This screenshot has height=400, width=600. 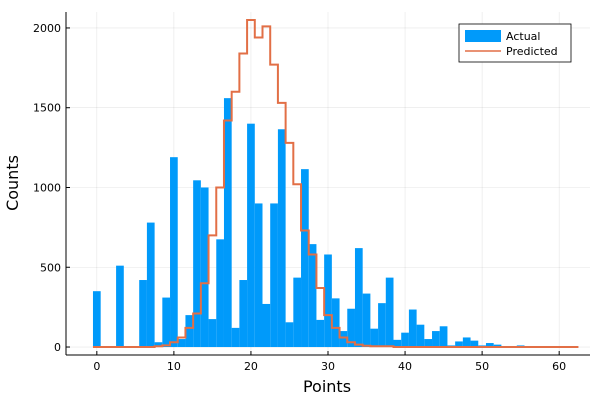 I want to click on x-tick-label: 60, so click(x=559, y=366).